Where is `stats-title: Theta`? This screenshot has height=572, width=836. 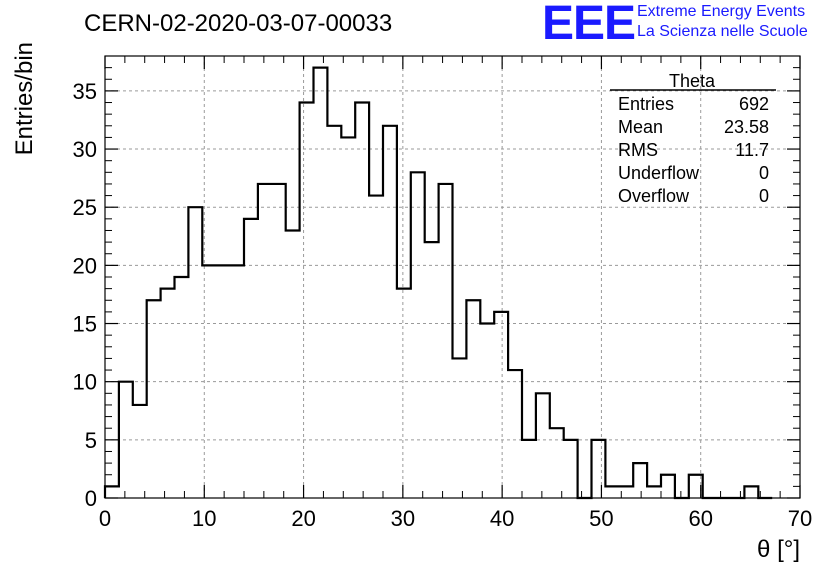
stats-title: Theta is located at coordinates (692, 81).